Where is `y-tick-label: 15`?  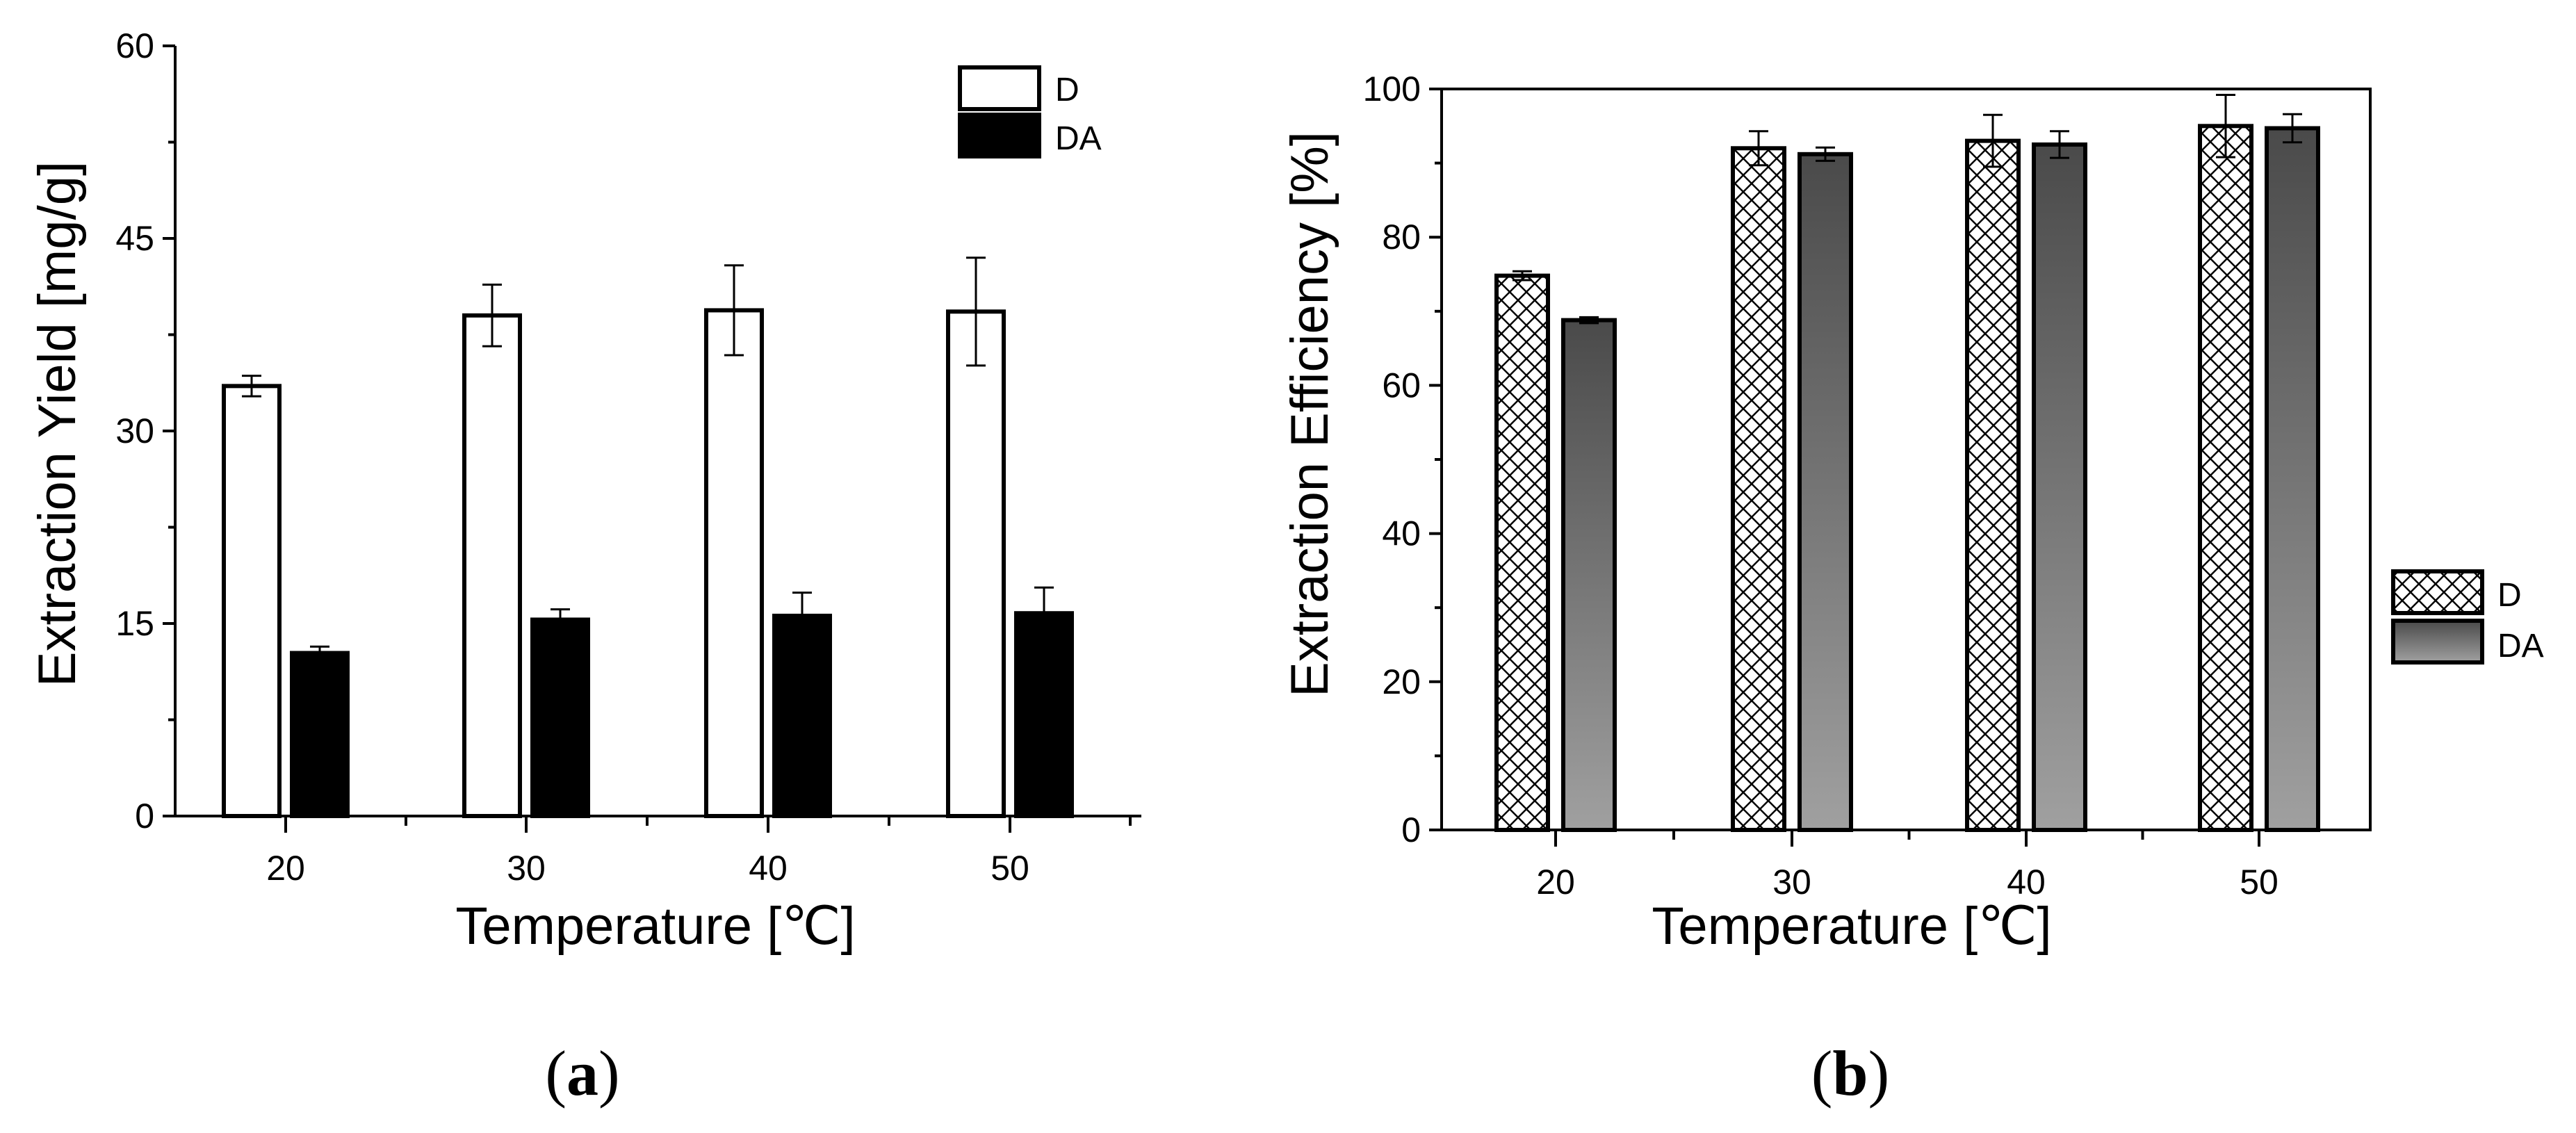 y-tick-label: 15 is located at coordinates (134, 623).